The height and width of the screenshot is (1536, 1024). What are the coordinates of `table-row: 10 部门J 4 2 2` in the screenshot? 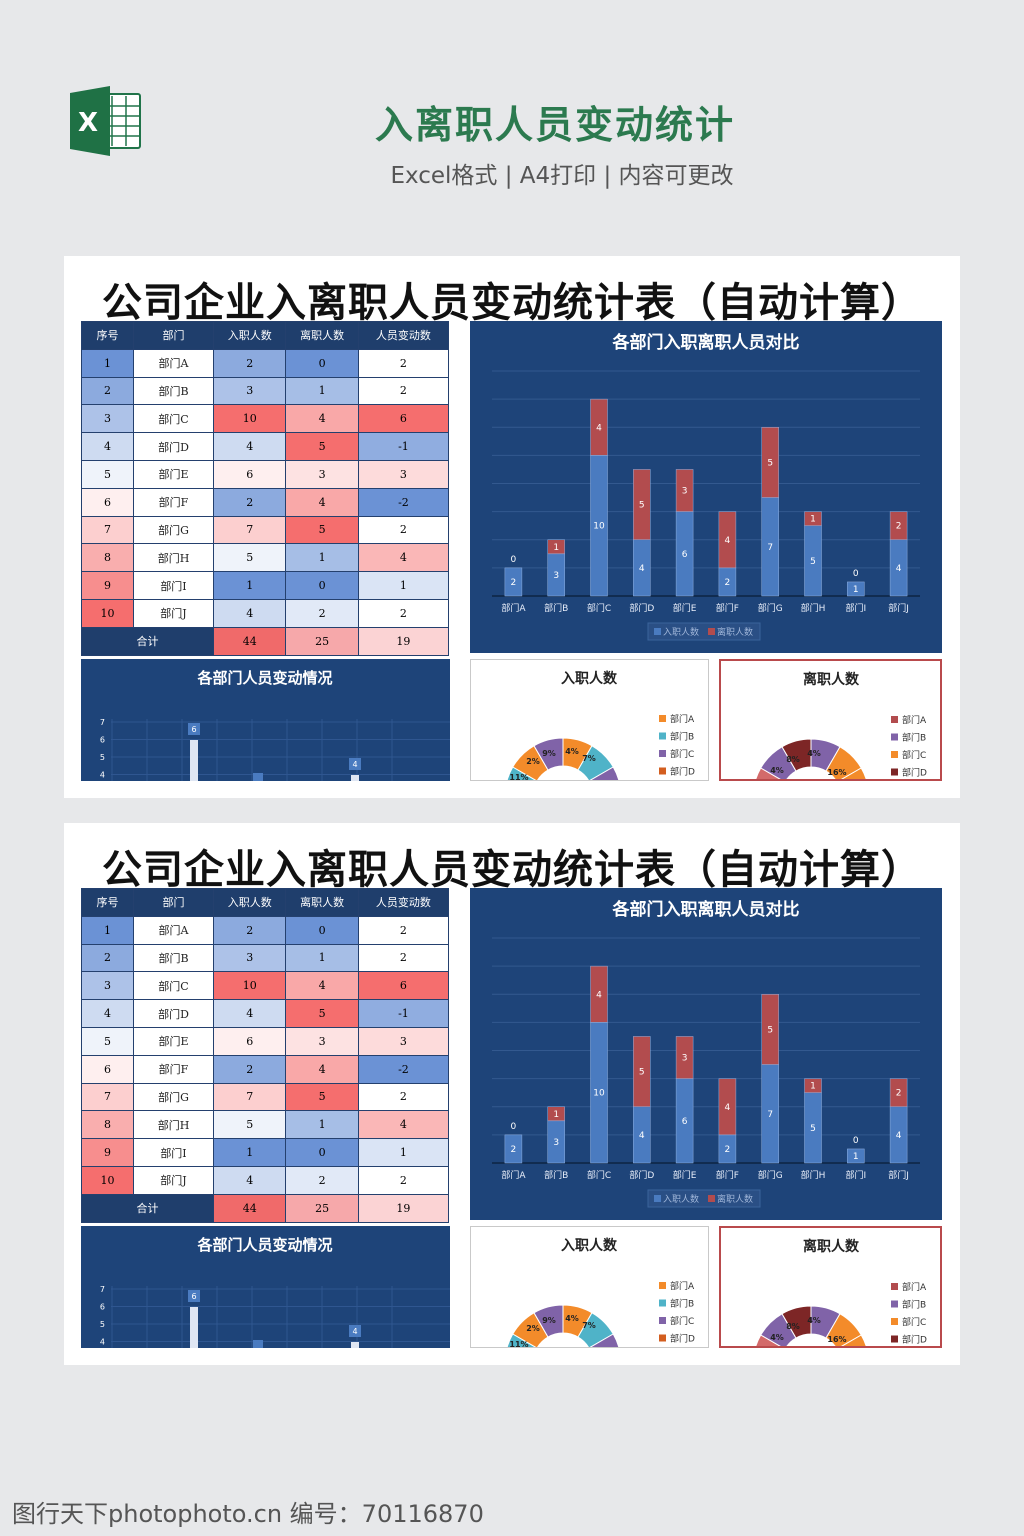 It's located at (265, 1180).